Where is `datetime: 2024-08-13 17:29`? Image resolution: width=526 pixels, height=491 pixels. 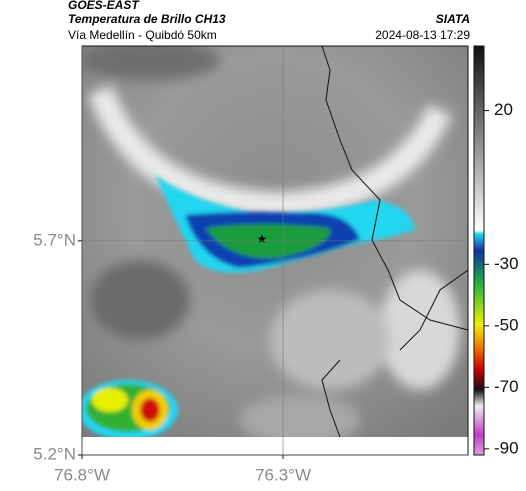 datetime: 2024-08-13 17:29 is located at coordinates (422, 35).